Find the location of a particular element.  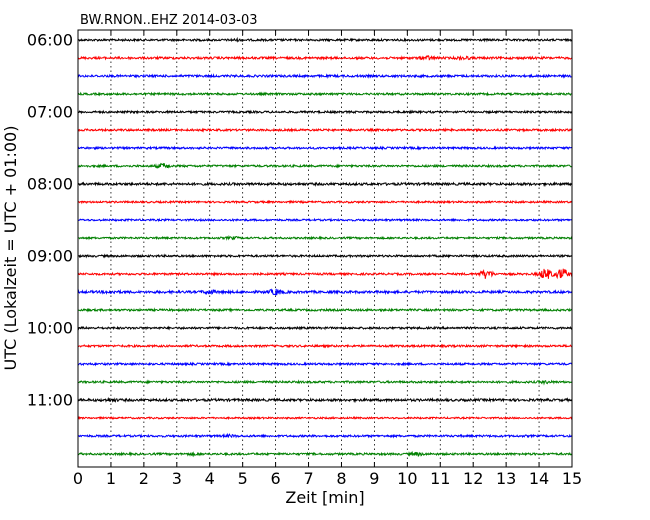

x-tick-label: 5 is located at coordinates (243, 478).